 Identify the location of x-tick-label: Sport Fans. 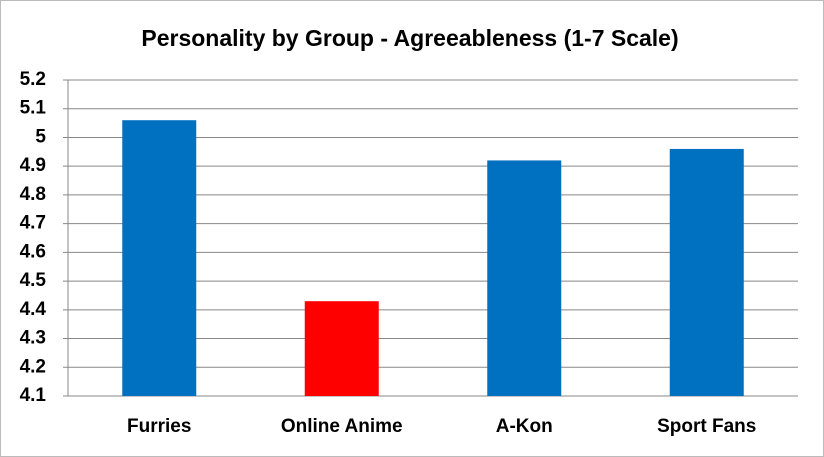
(706, 426).